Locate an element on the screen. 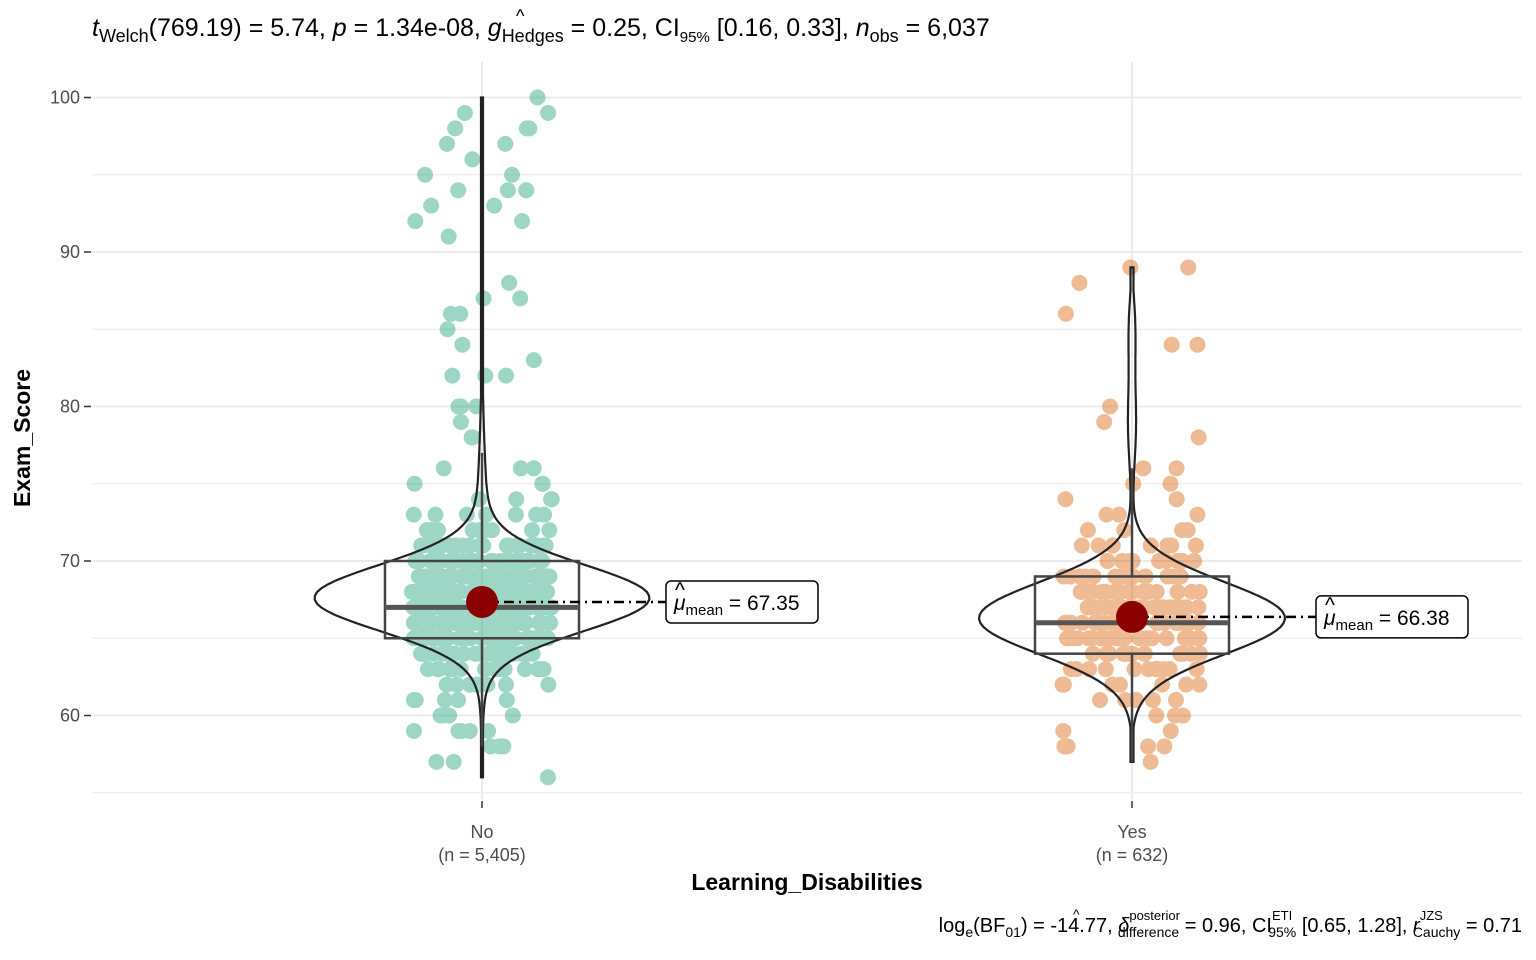  x-tick-label: Yes is located at coordinates (1131, 832).